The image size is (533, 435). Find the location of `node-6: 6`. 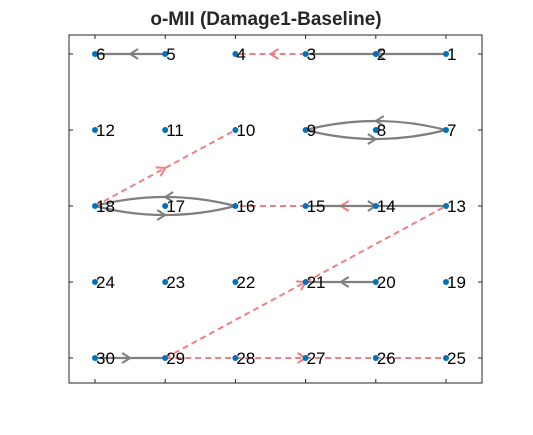

node-6: 6 is located at coordinates (98, 54).